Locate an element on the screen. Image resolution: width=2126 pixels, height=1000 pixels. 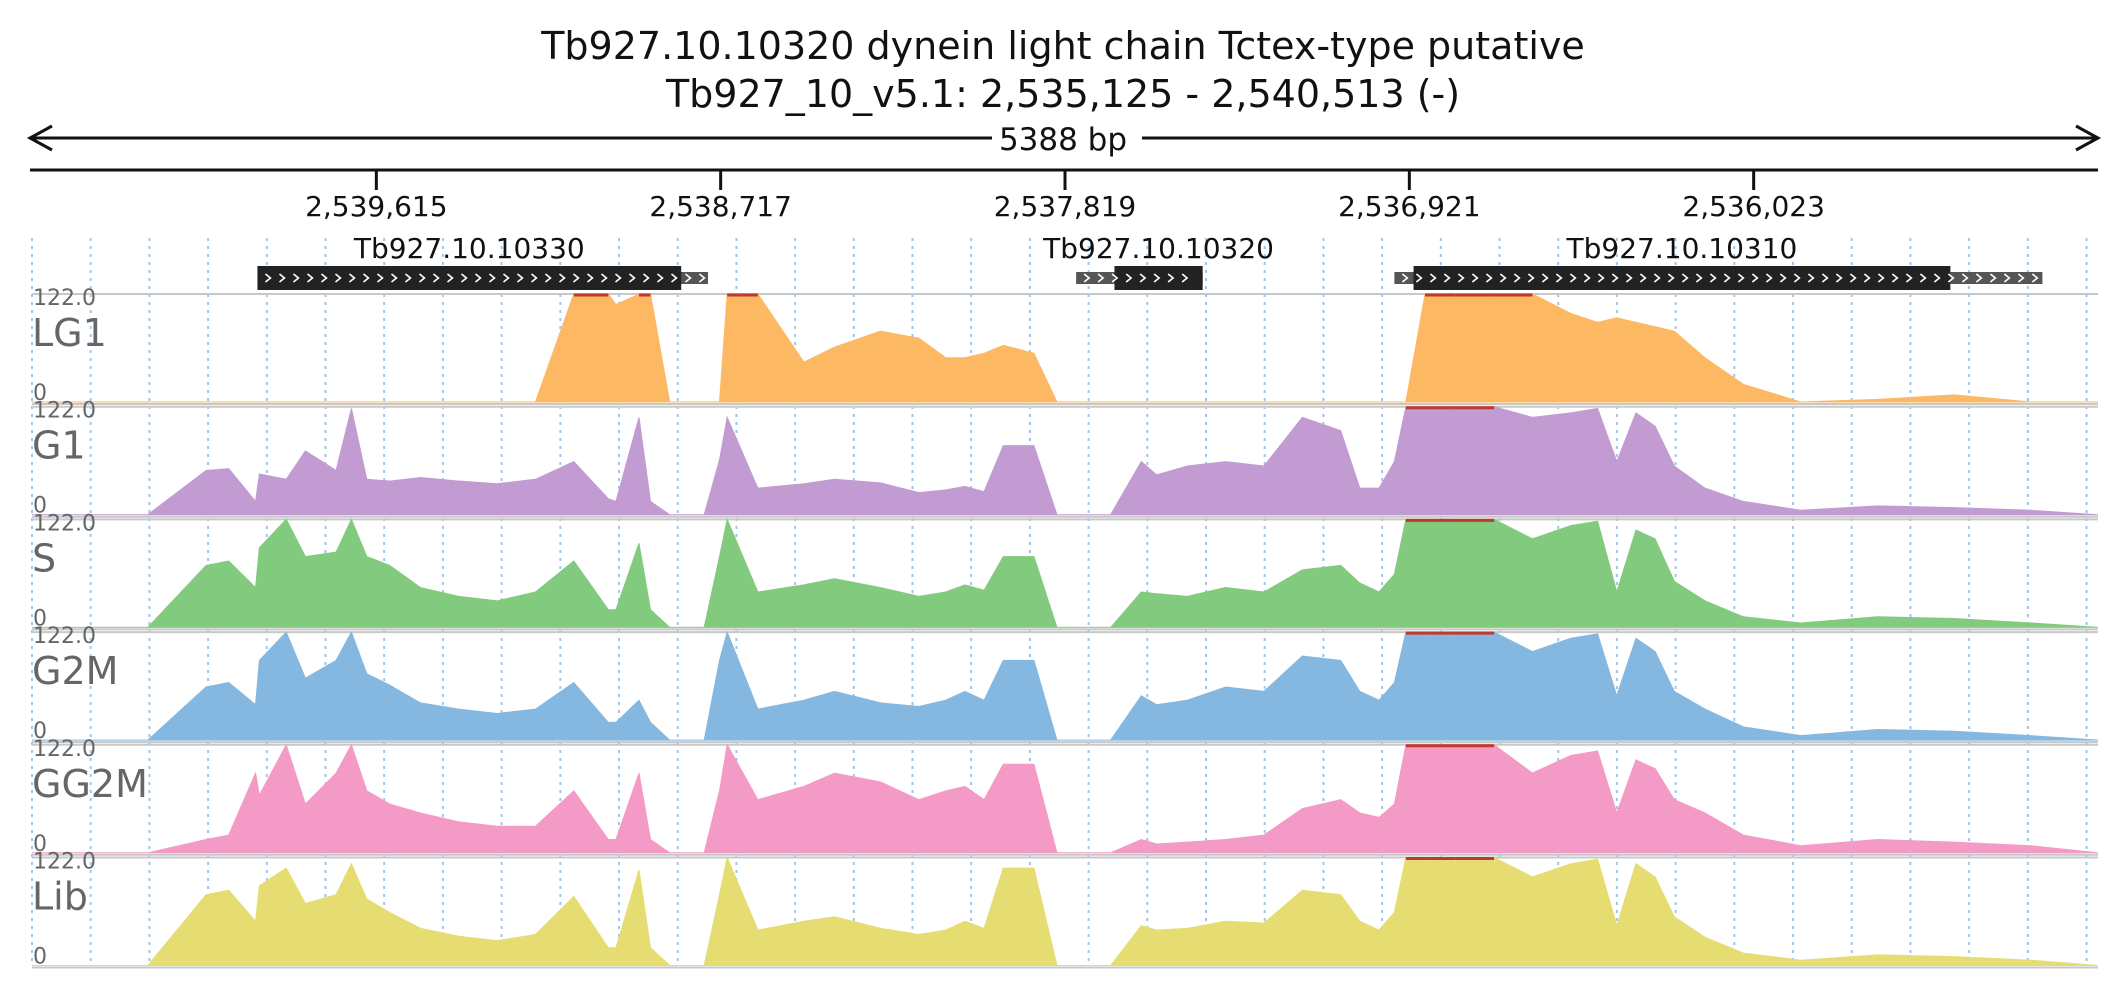
span-arrow-head-right is located at coordinates (2088, 138).